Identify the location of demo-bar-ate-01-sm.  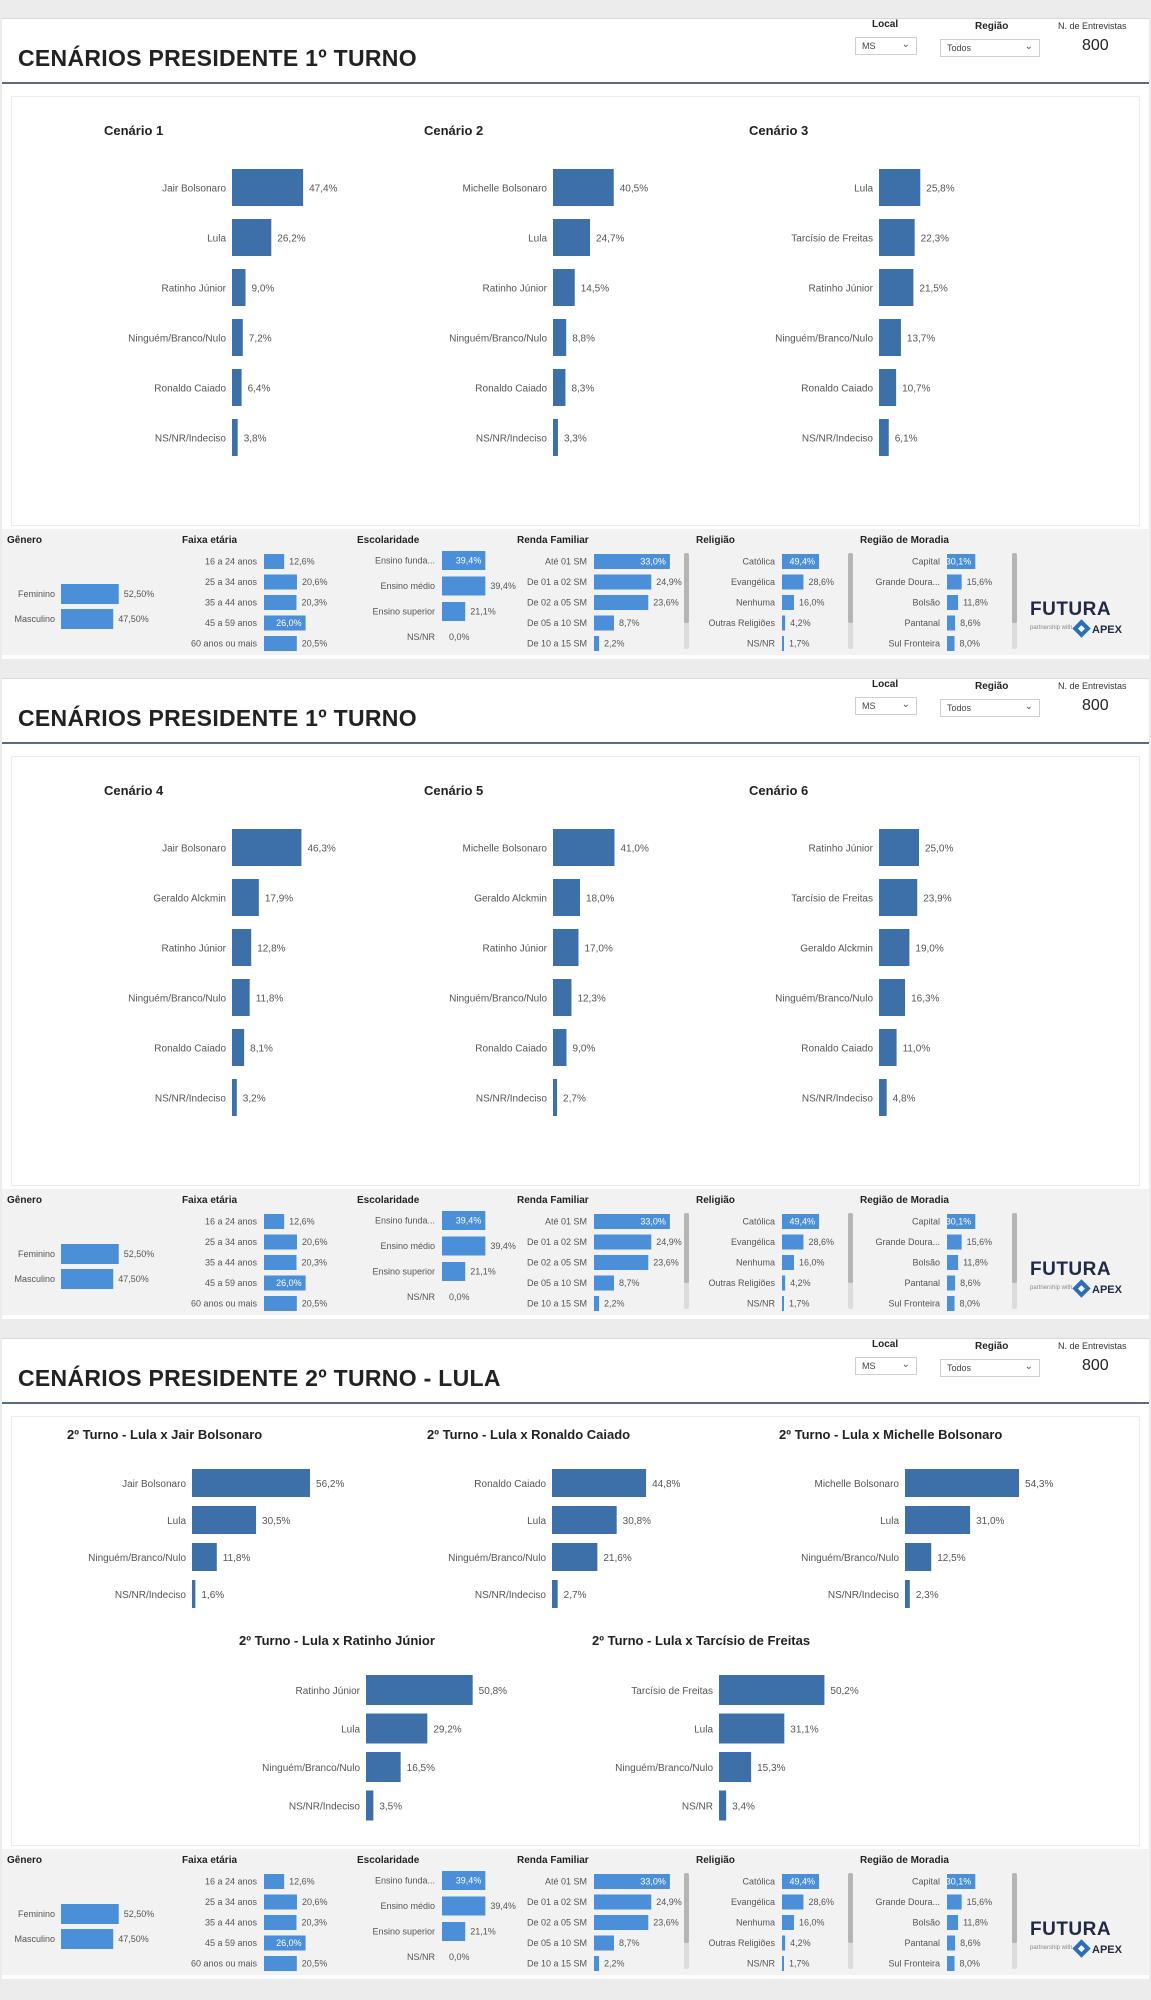
(632, 1881).